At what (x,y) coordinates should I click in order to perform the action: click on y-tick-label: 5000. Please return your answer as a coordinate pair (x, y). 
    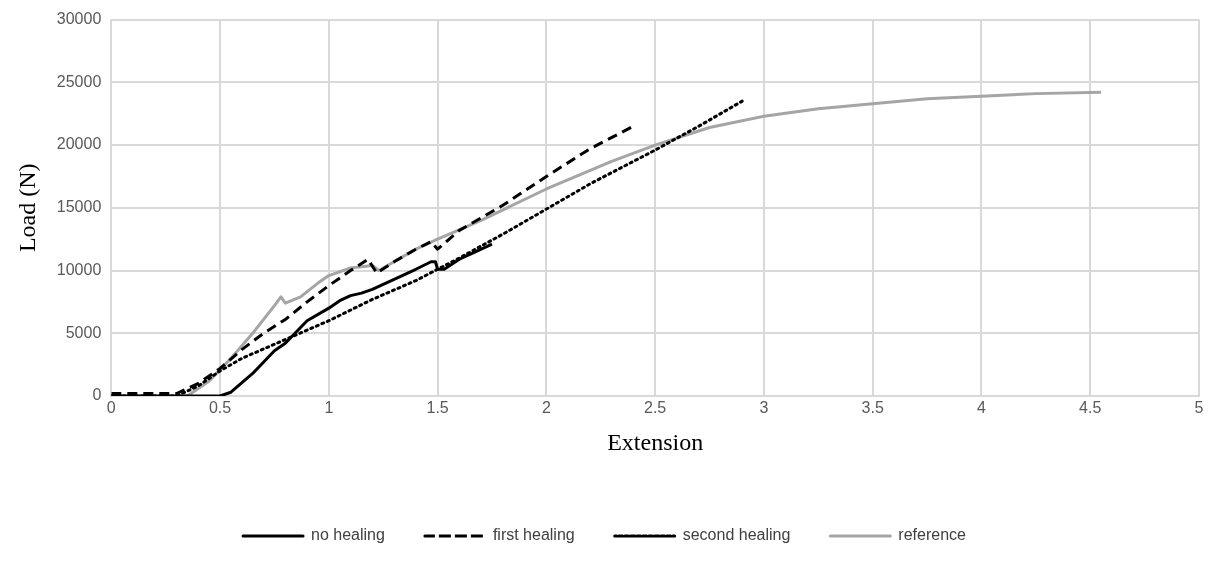
    Looking at the image, I should click on (83, 332).